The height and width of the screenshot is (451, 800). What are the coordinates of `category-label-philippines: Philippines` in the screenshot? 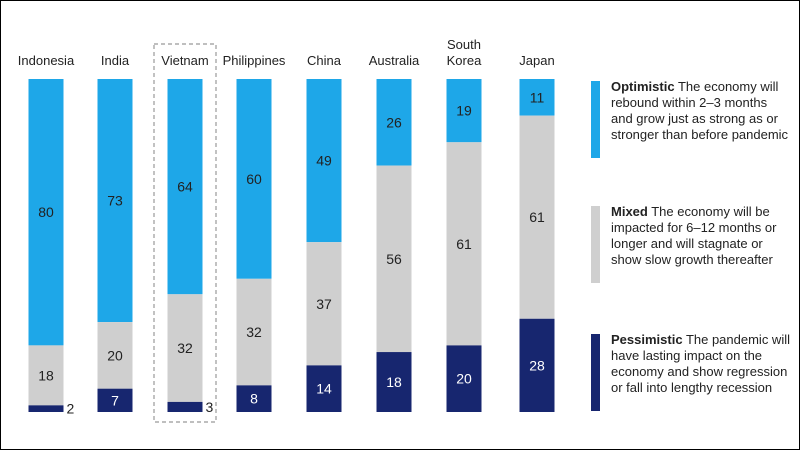 It's located at (254, 60).